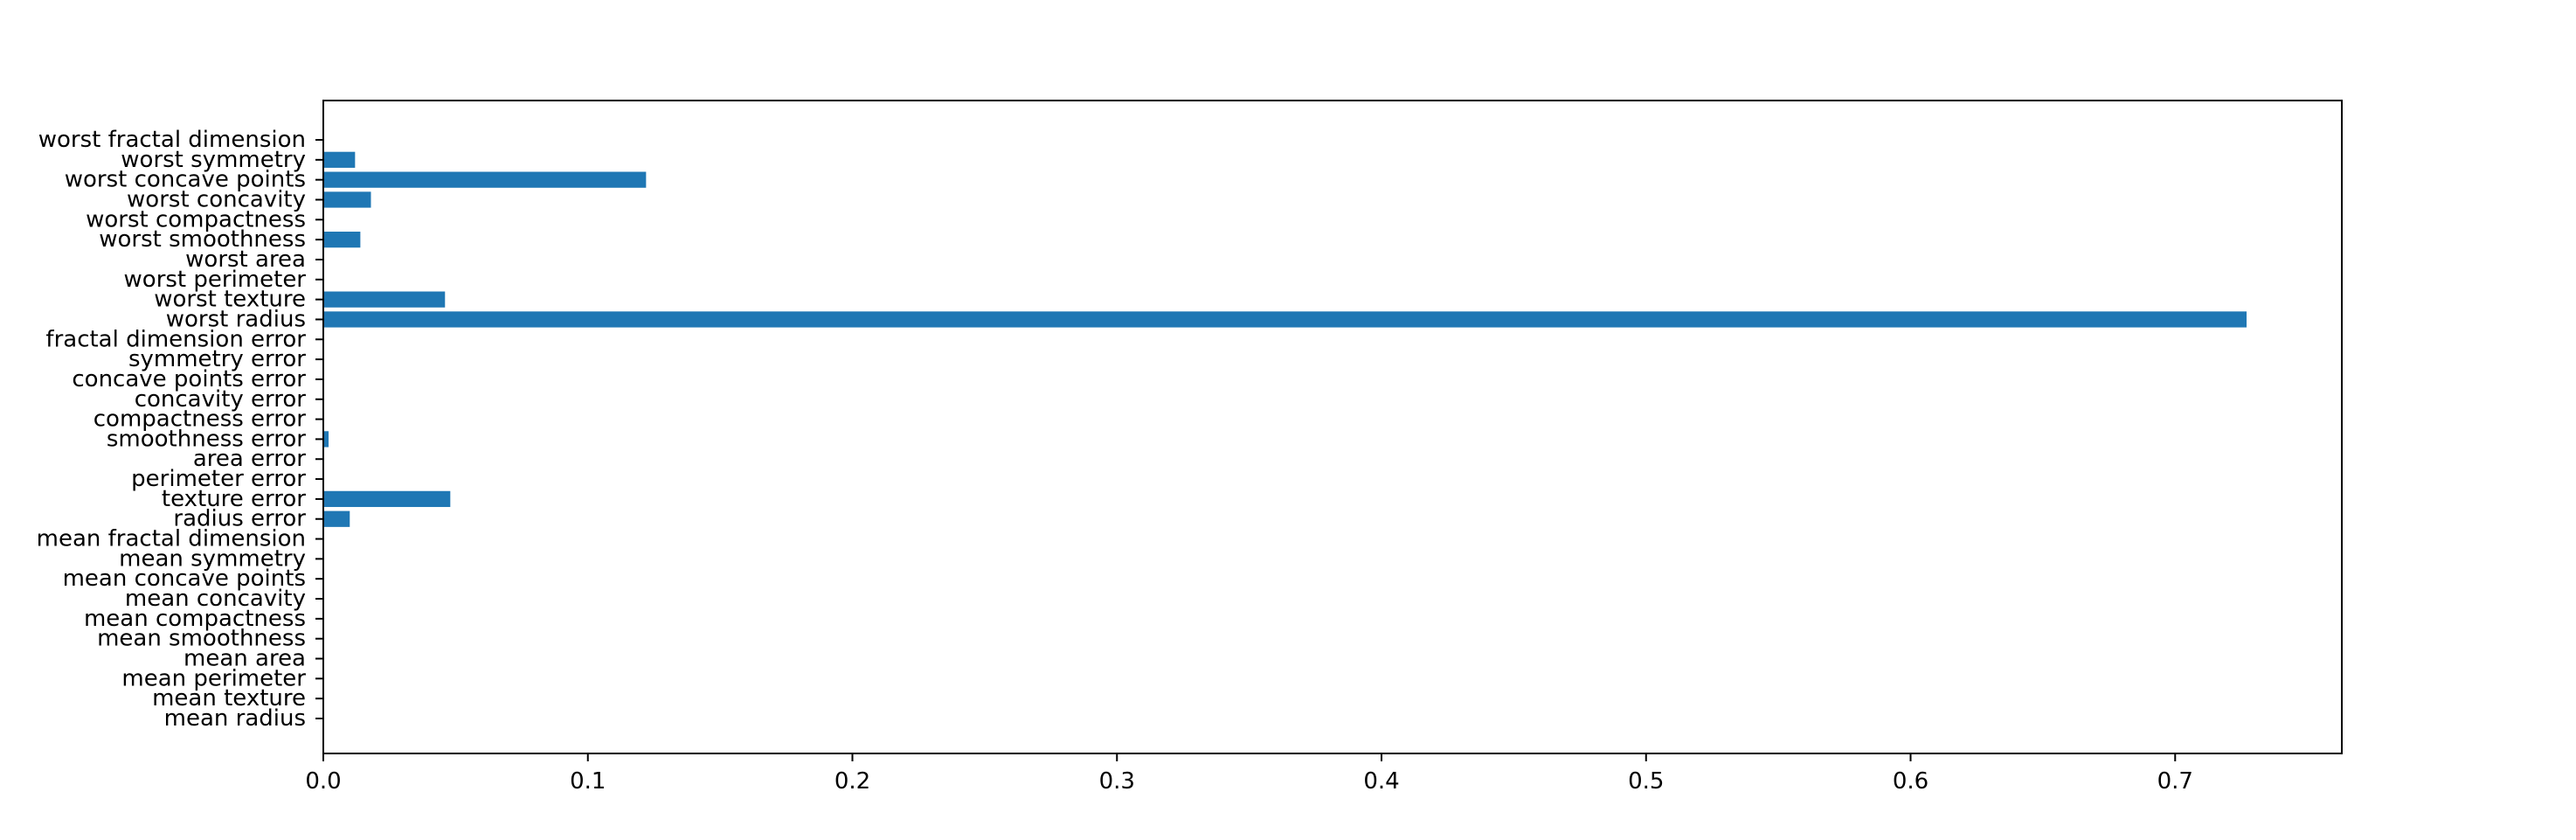 This screenshot has height=840, width=2576. Describe the element at coordinates (216, 199) in the screenshot. I see `y-tick-label-worst-concavity: worst concavity` at that location.